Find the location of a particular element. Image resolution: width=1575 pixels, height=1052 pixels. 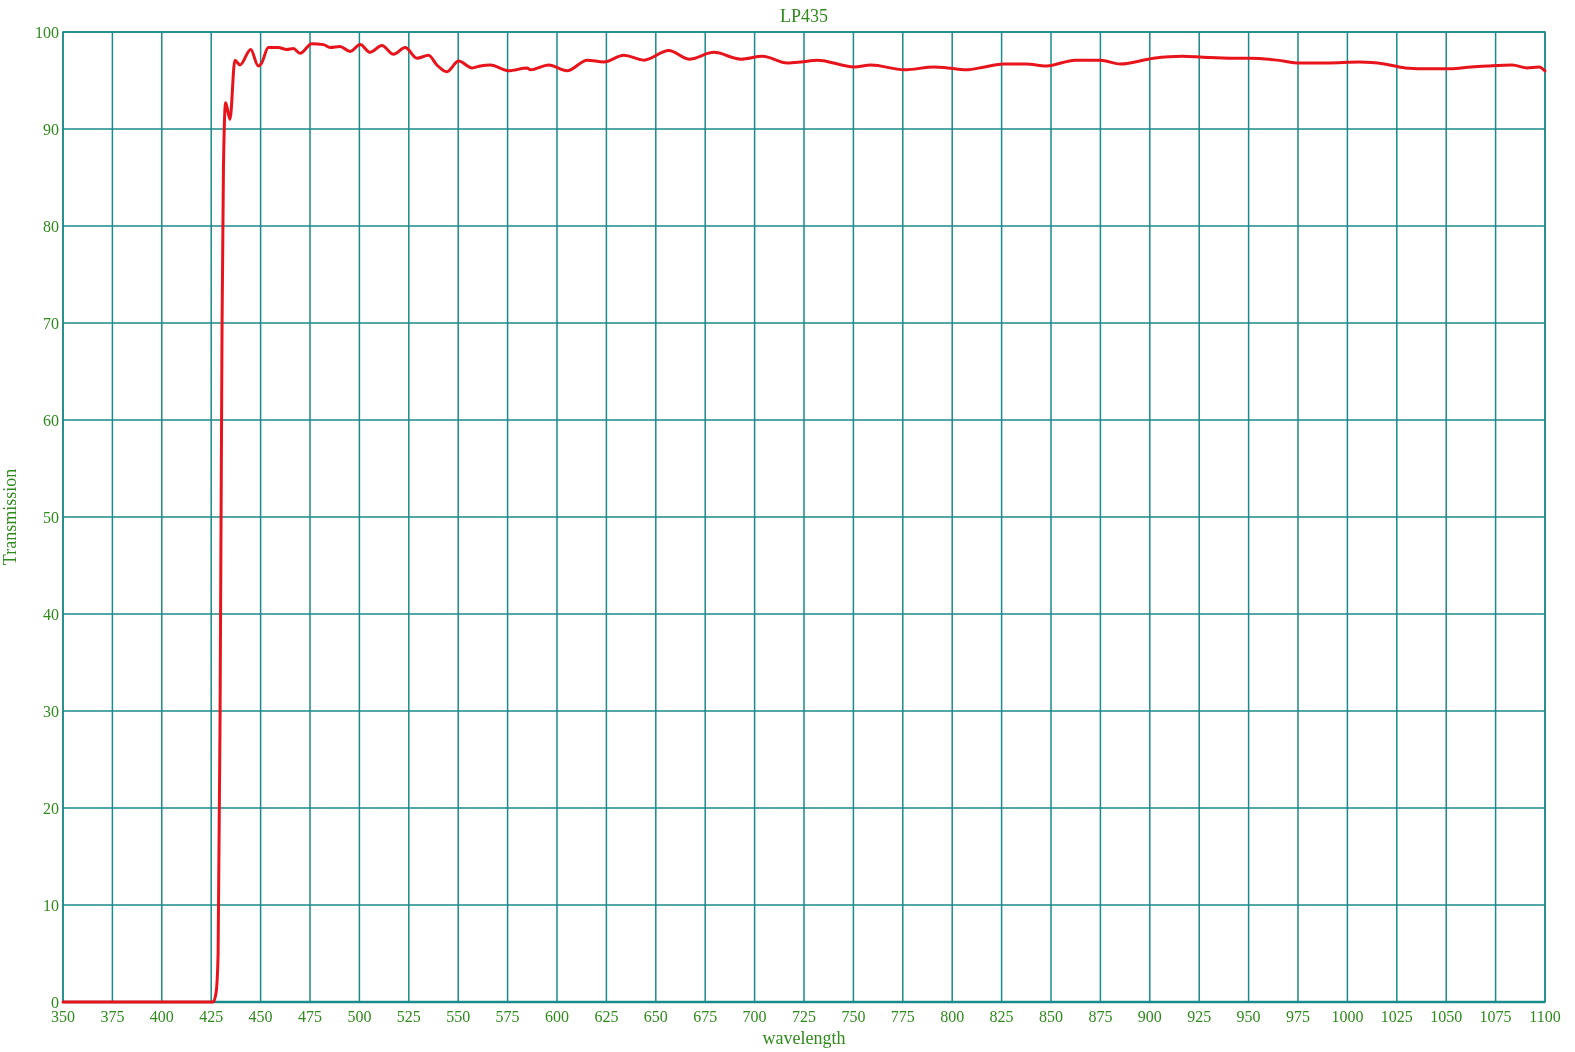

y-tick-label: 50 is located at coordinates (51, 517).